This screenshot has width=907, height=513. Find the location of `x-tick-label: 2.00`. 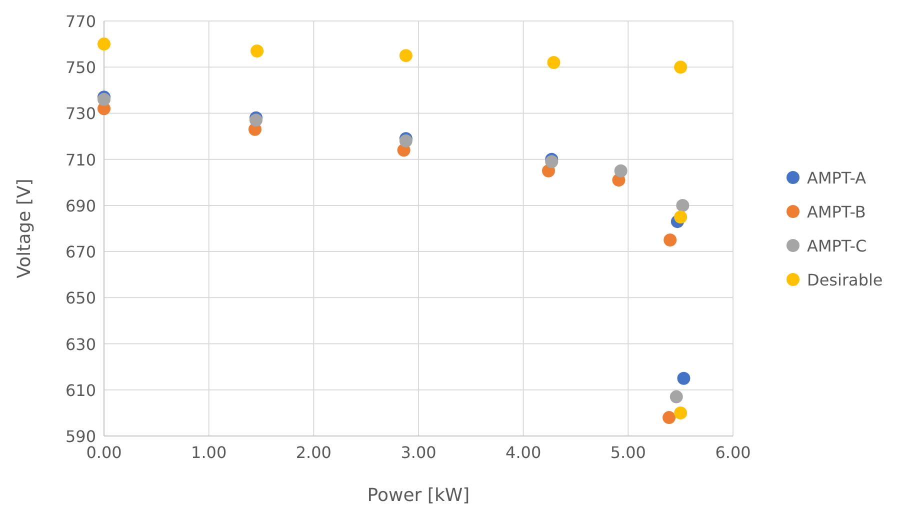

x-tick-label: 2.00 is located at coordinates (314, 452).